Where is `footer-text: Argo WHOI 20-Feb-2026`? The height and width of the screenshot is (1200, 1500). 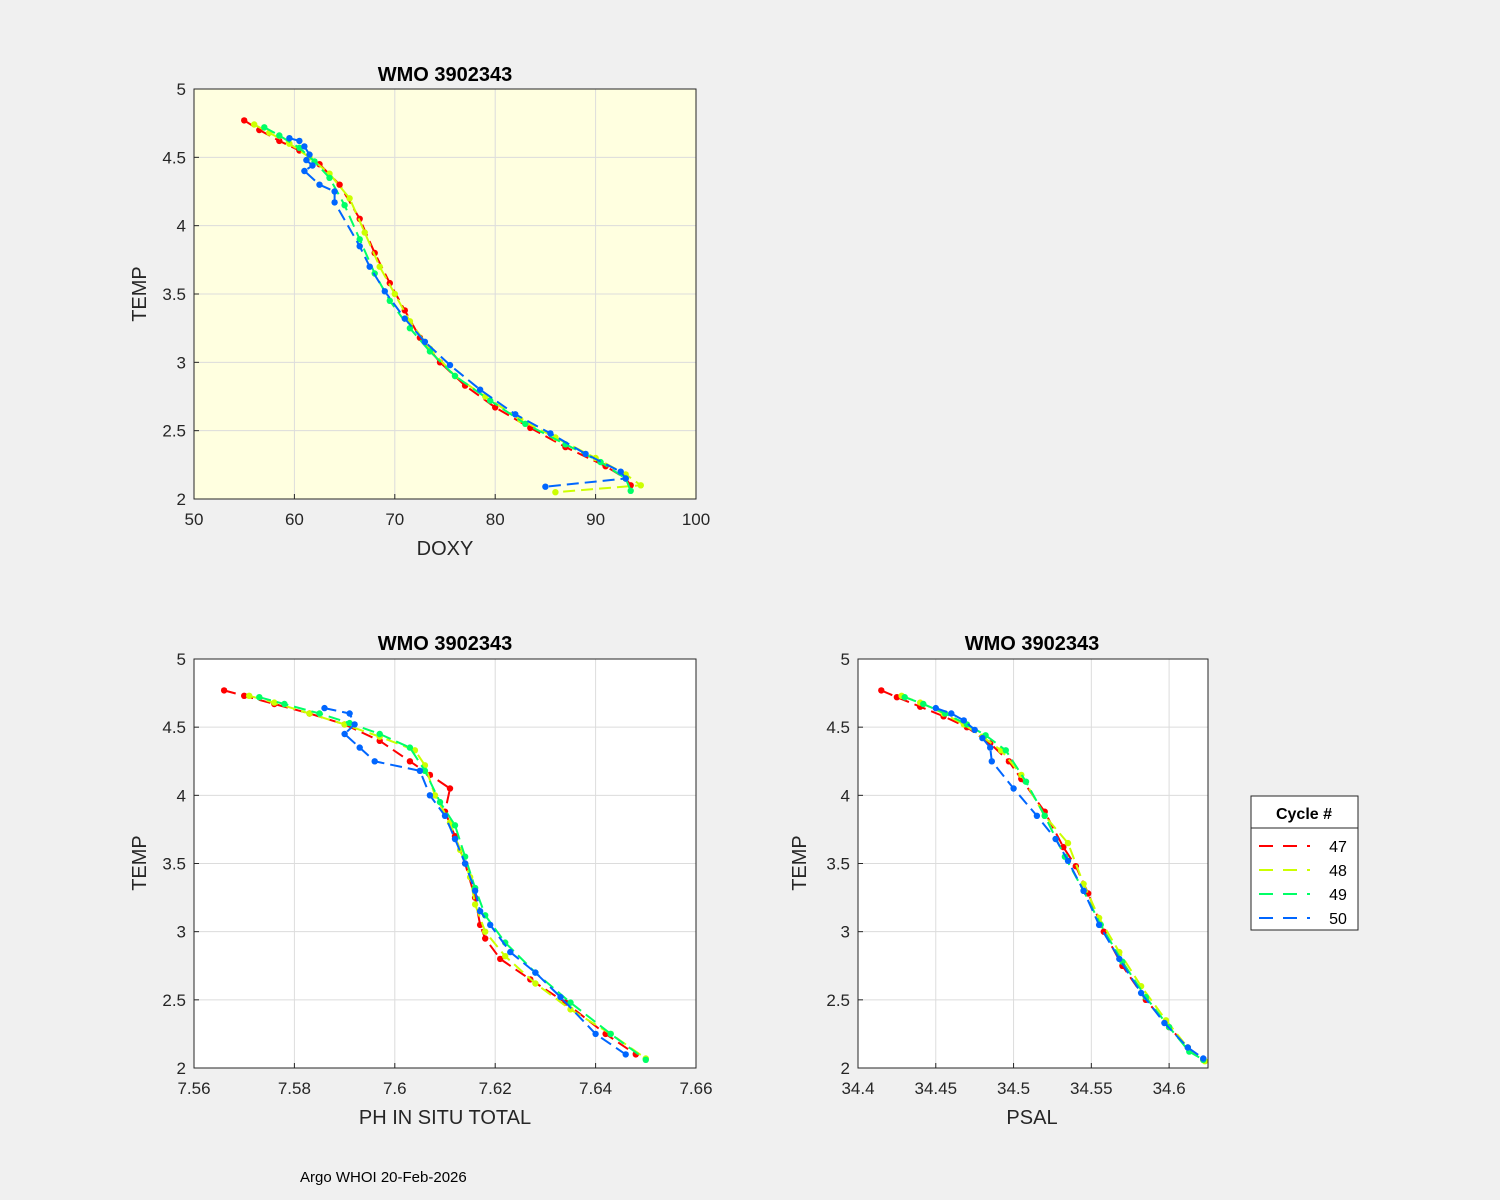 footer-text: Argo WHOI 20-Feb-2026 is located at coordinates (383, 1177).